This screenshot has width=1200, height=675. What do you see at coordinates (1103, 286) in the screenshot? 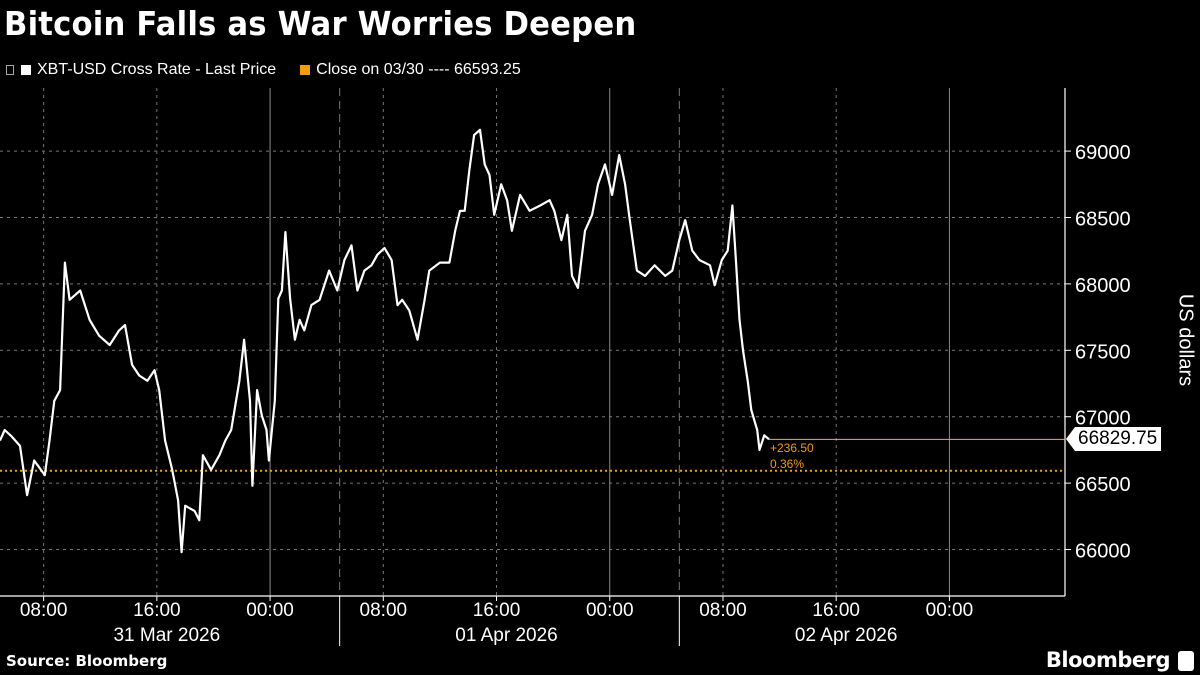
I see `y-tick-label: 68000` at bounding box center [1103, 286].